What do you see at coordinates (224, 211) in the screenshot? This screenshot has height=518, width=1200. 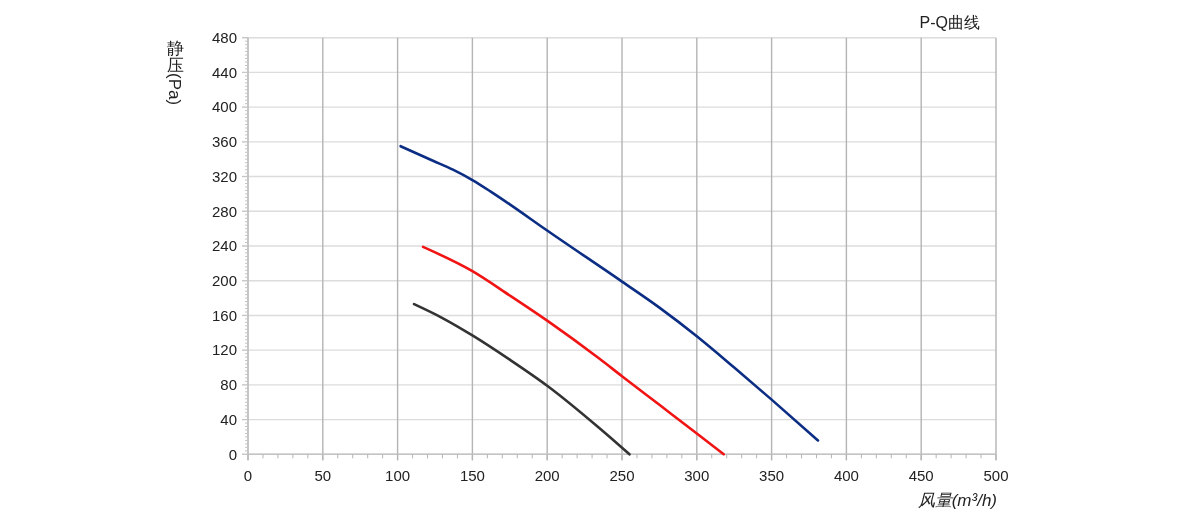 I see `y-tick-label: 280` at bounding box center [224, 211].